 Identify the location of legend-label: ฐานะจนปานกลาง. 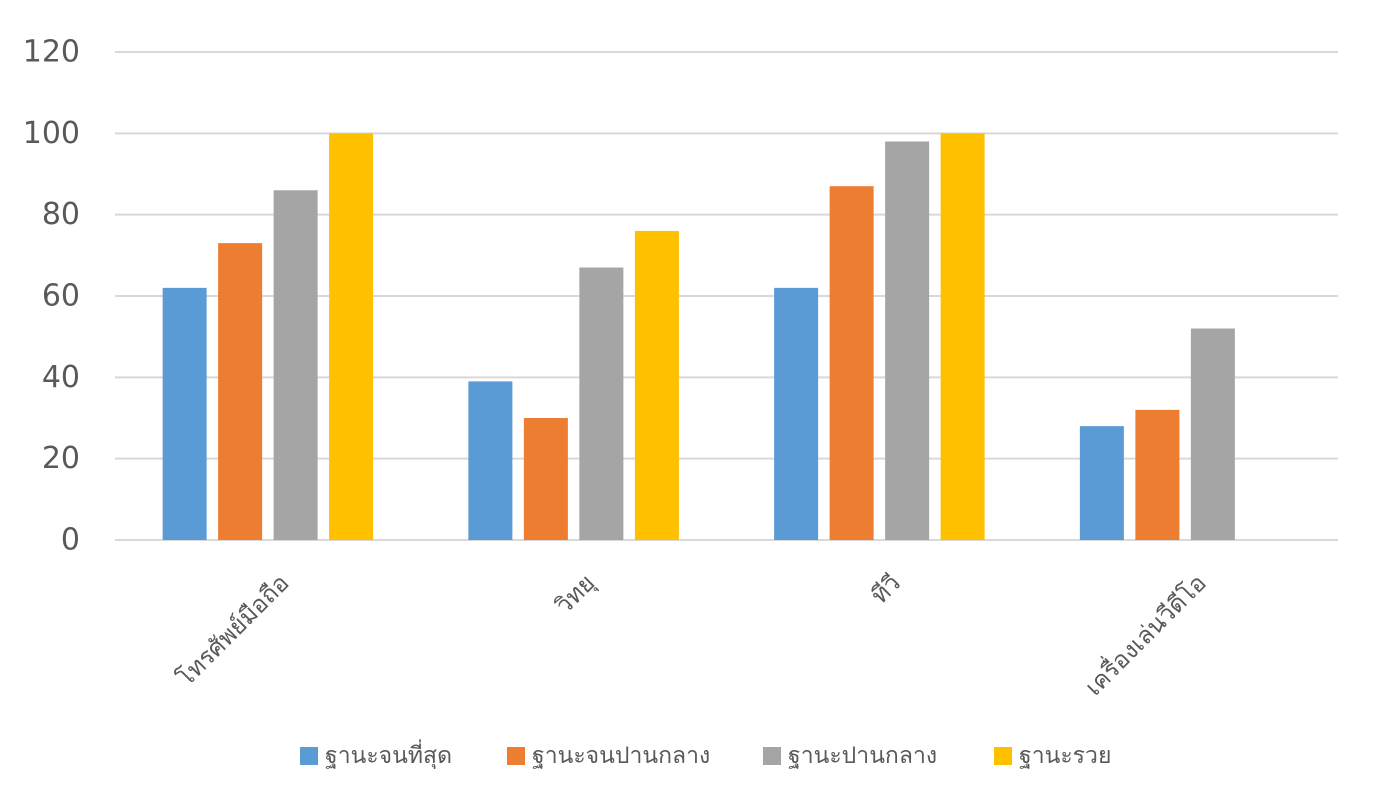
(621, 756).